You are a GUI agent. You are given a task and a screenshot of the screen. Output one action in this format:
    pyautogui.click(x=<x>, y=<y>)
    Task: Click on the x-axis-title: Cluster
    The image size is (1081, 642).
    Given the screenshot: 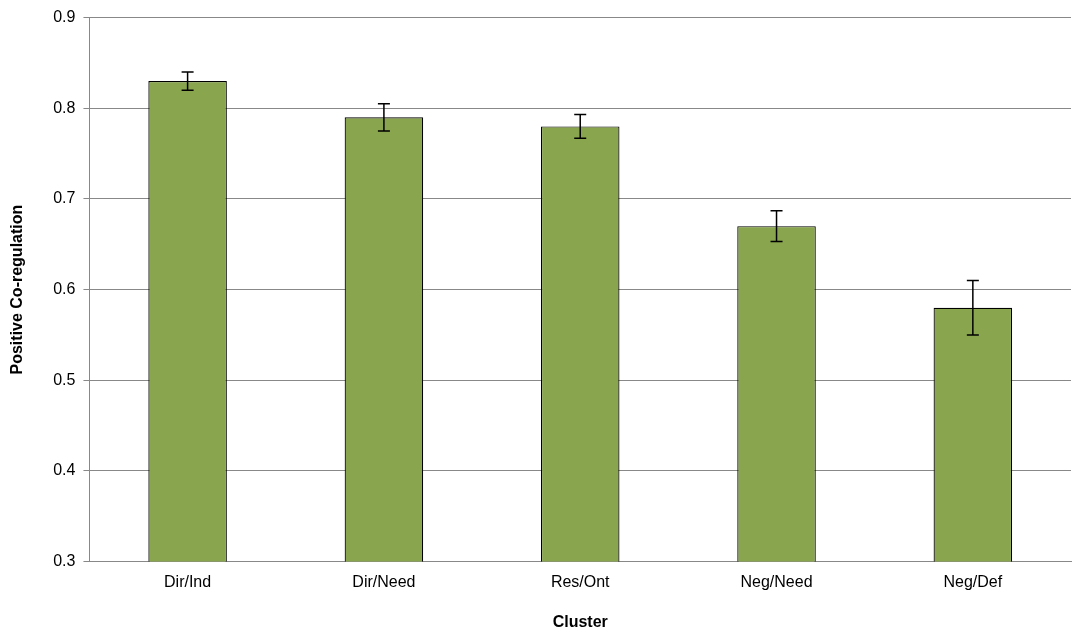 What is the action you would take?
    pyautogui.click(x=580, y=621)
    